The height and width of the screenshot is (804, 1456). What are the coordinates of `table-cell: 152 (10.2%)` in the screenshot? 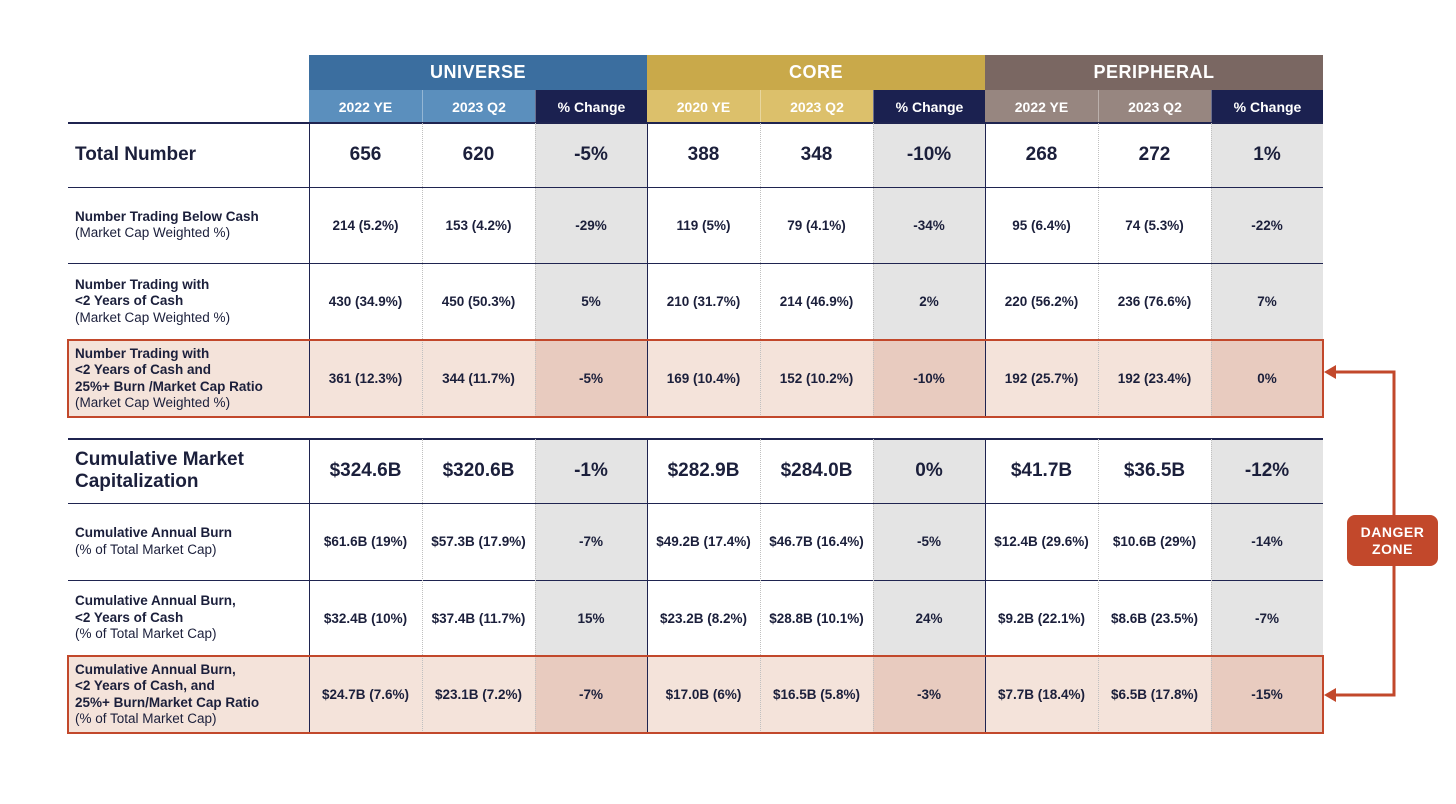 It's located at (816, 378).